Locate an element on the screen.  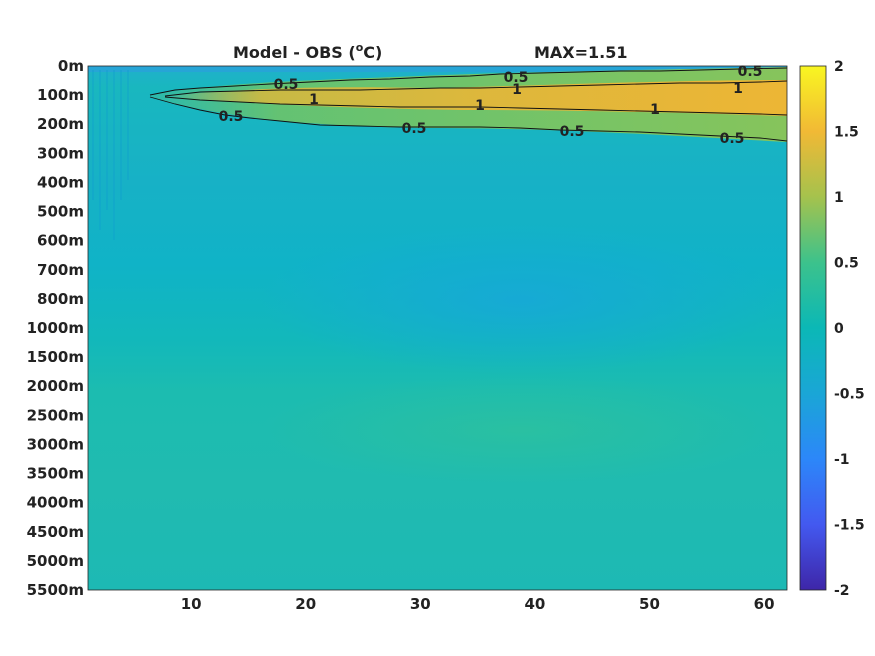
max-label: MAX=1.51 is located at coordinates (581, 52).